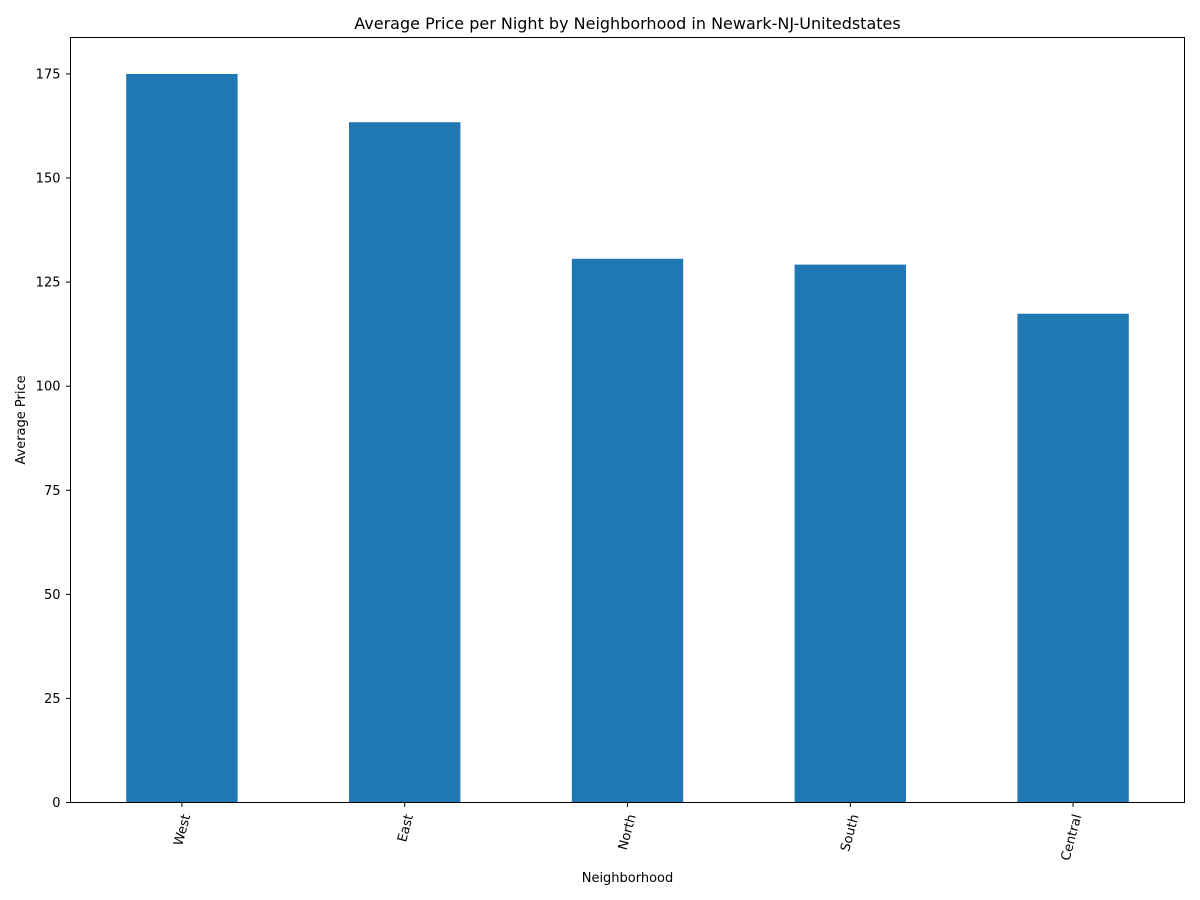  Describe the element at coordinates (405, 462) in the screenshot. I see `bar-east` at that location.